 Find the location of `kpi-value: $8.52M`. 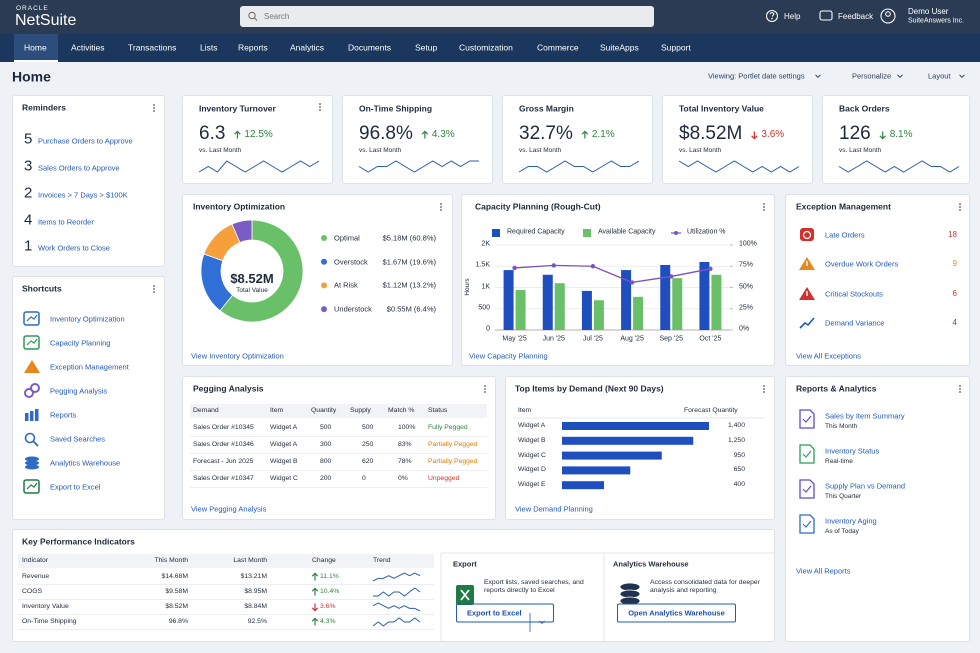

kpi-value: $8.52M is located at coordinates (711, 134).